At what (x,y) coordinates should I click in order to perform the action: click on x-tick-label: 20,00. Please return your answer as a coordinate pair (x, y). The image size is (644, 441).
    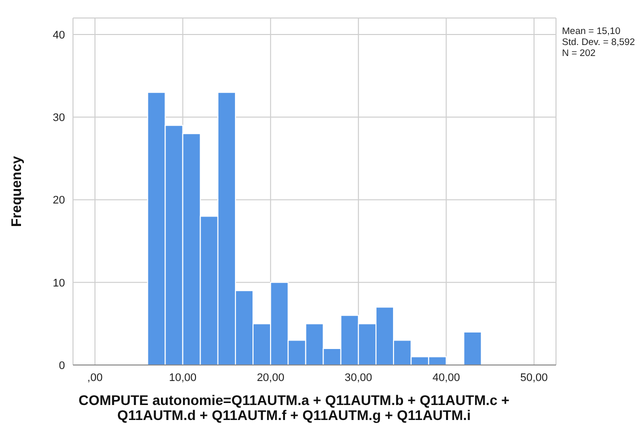
    Looking at the image, I should click on (270, 378).